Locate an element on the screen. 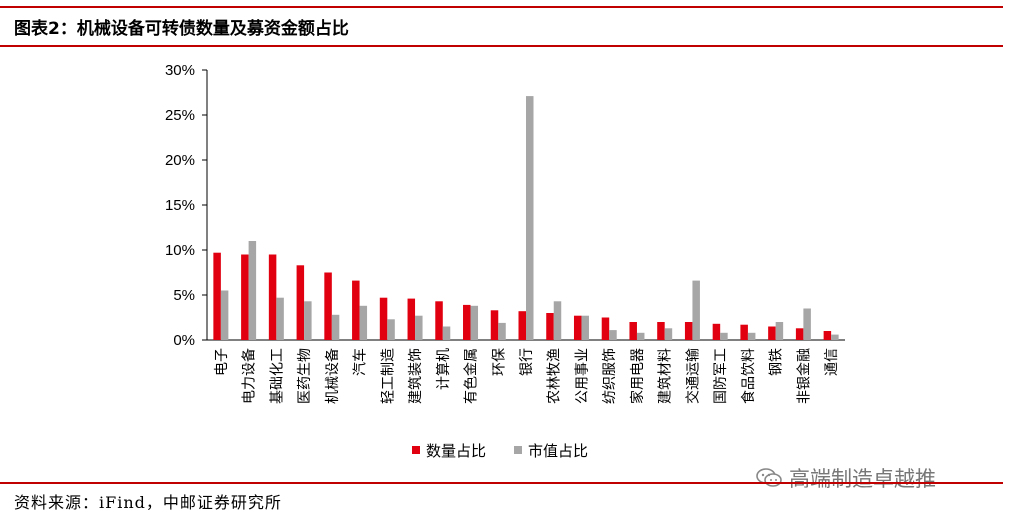 Image resolution: width=1009 pixels, height=519 pixels. x-tick-label: 电力设备 is located at coordinates (249, 376).